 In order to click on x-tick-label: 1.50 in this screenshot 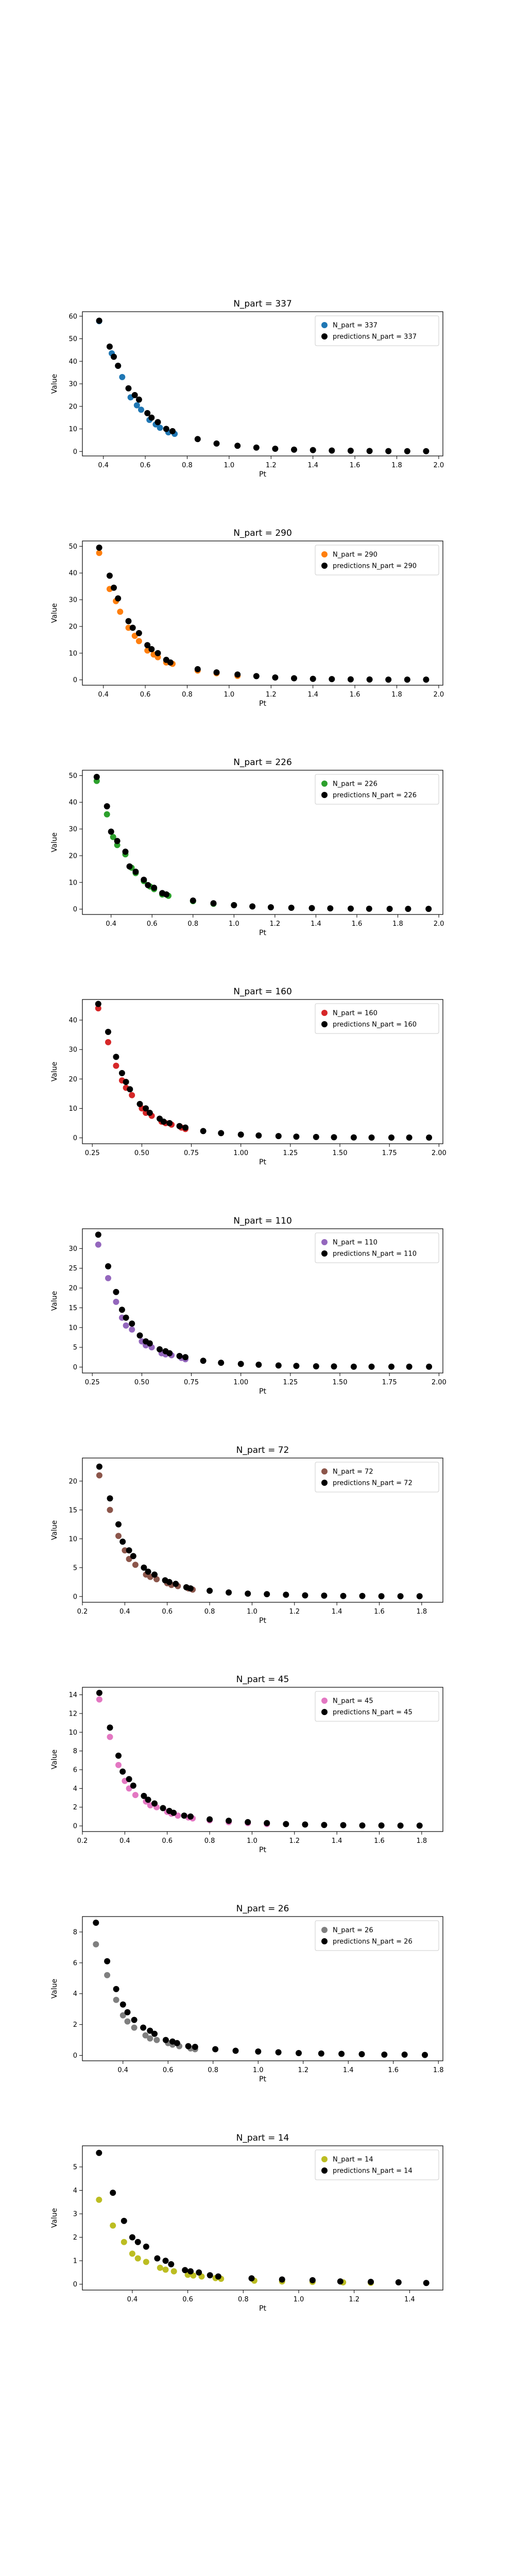, I will do `click(340, 1153)`.